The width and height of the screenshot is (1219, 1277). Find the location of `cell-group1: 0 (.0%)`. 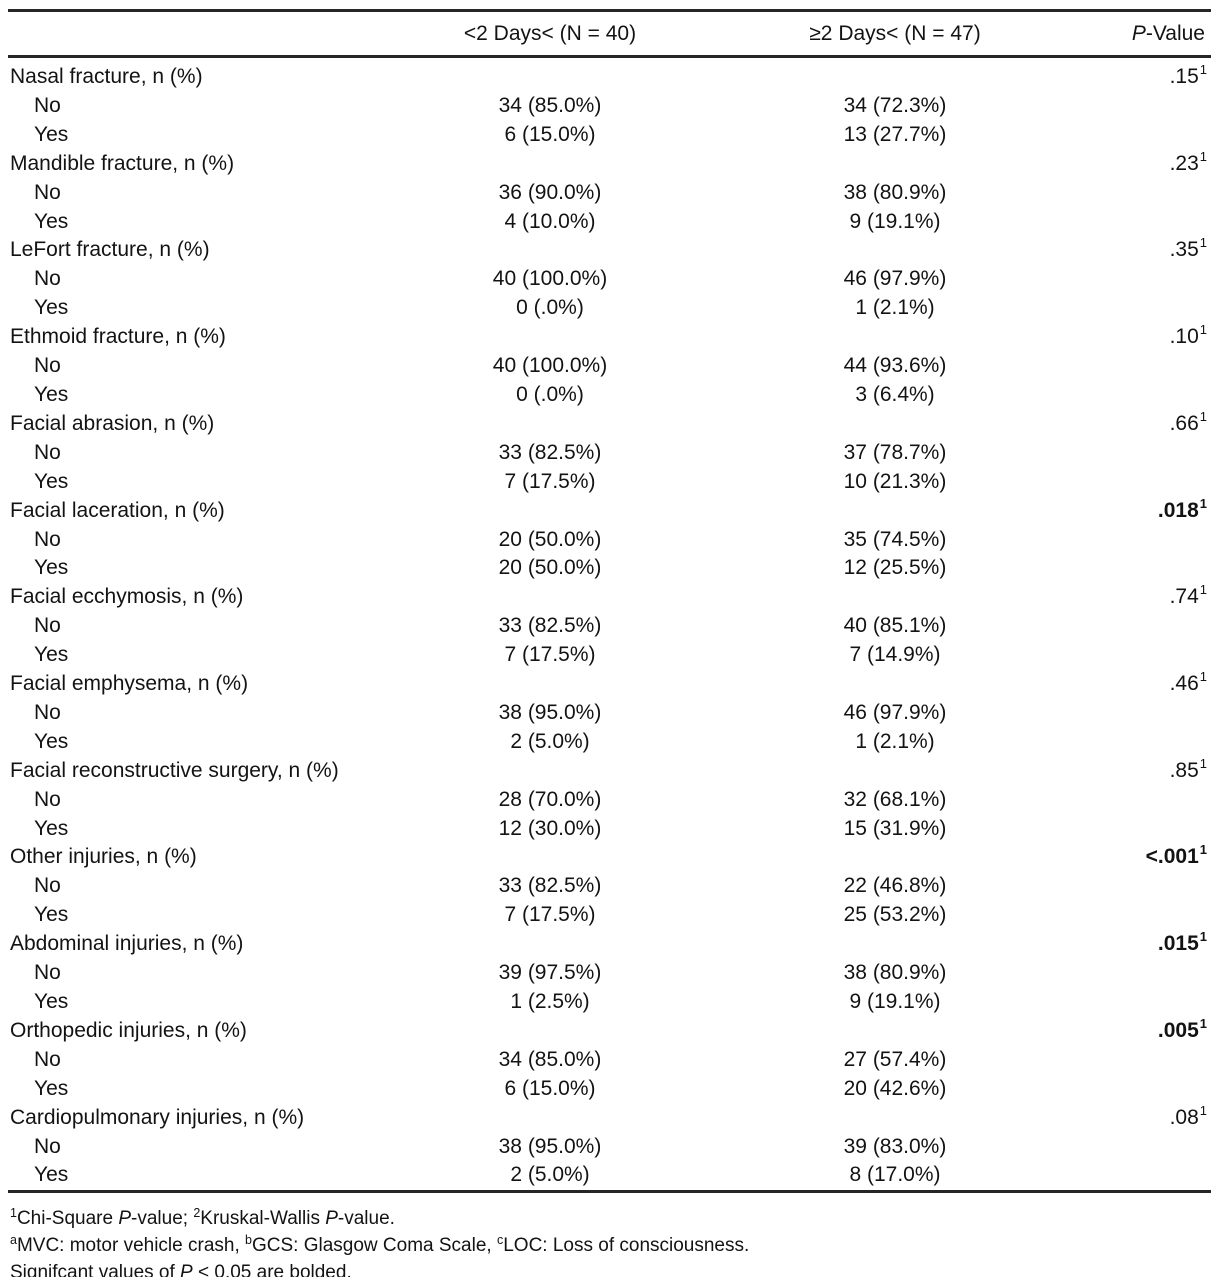

cell-group1: 0 (.0%) is located at coordinates (550, 394).